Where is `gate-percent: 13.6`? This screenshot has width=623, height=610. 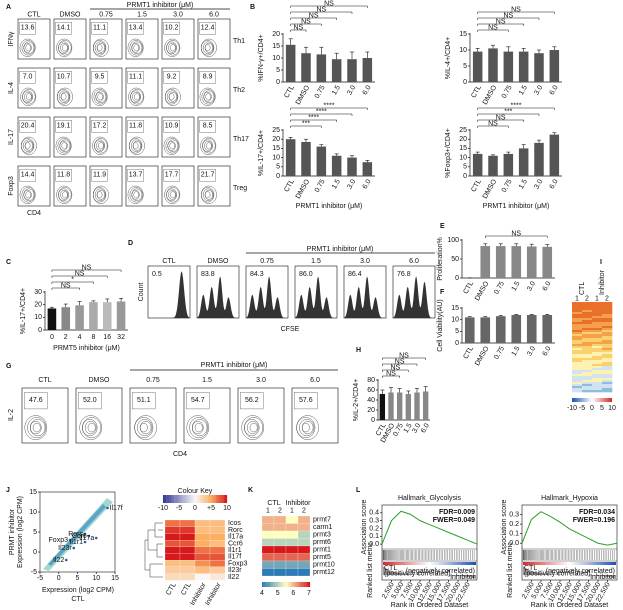 gate-percent: 13.6 is located at coordinates (28, 28).